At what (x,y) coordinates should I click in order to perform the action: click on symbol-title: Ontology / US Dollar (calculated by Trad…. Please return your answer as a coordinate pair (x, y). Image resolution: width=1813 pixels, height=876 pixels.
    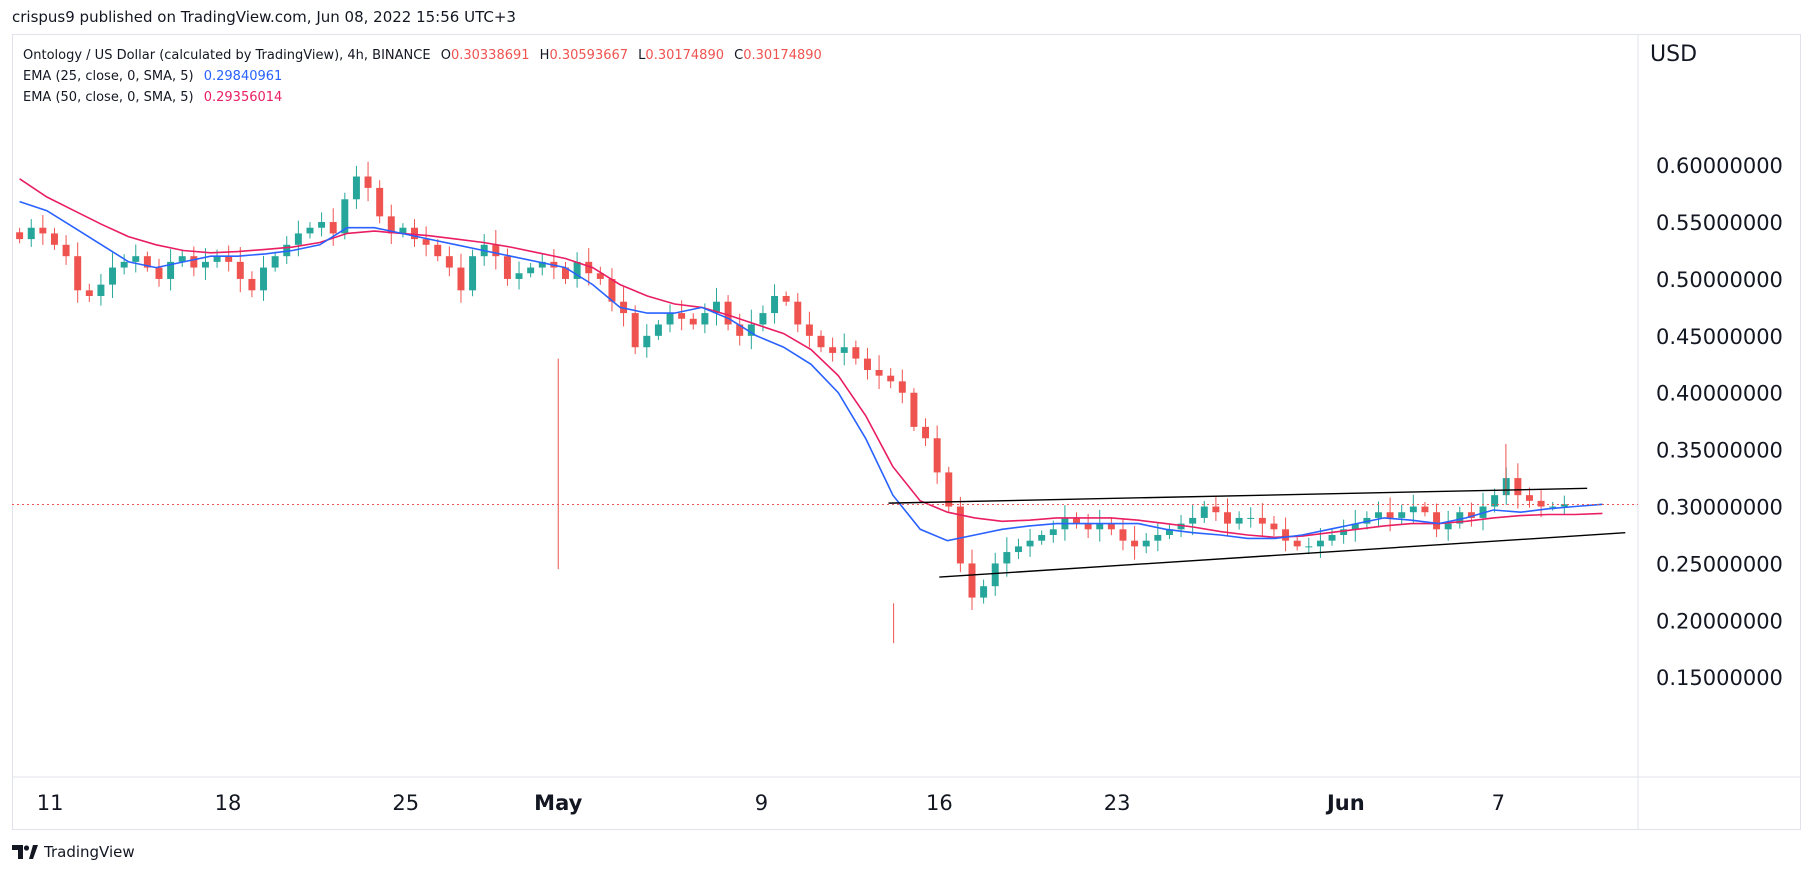
    Looking at the image, I should click on (227, 55).